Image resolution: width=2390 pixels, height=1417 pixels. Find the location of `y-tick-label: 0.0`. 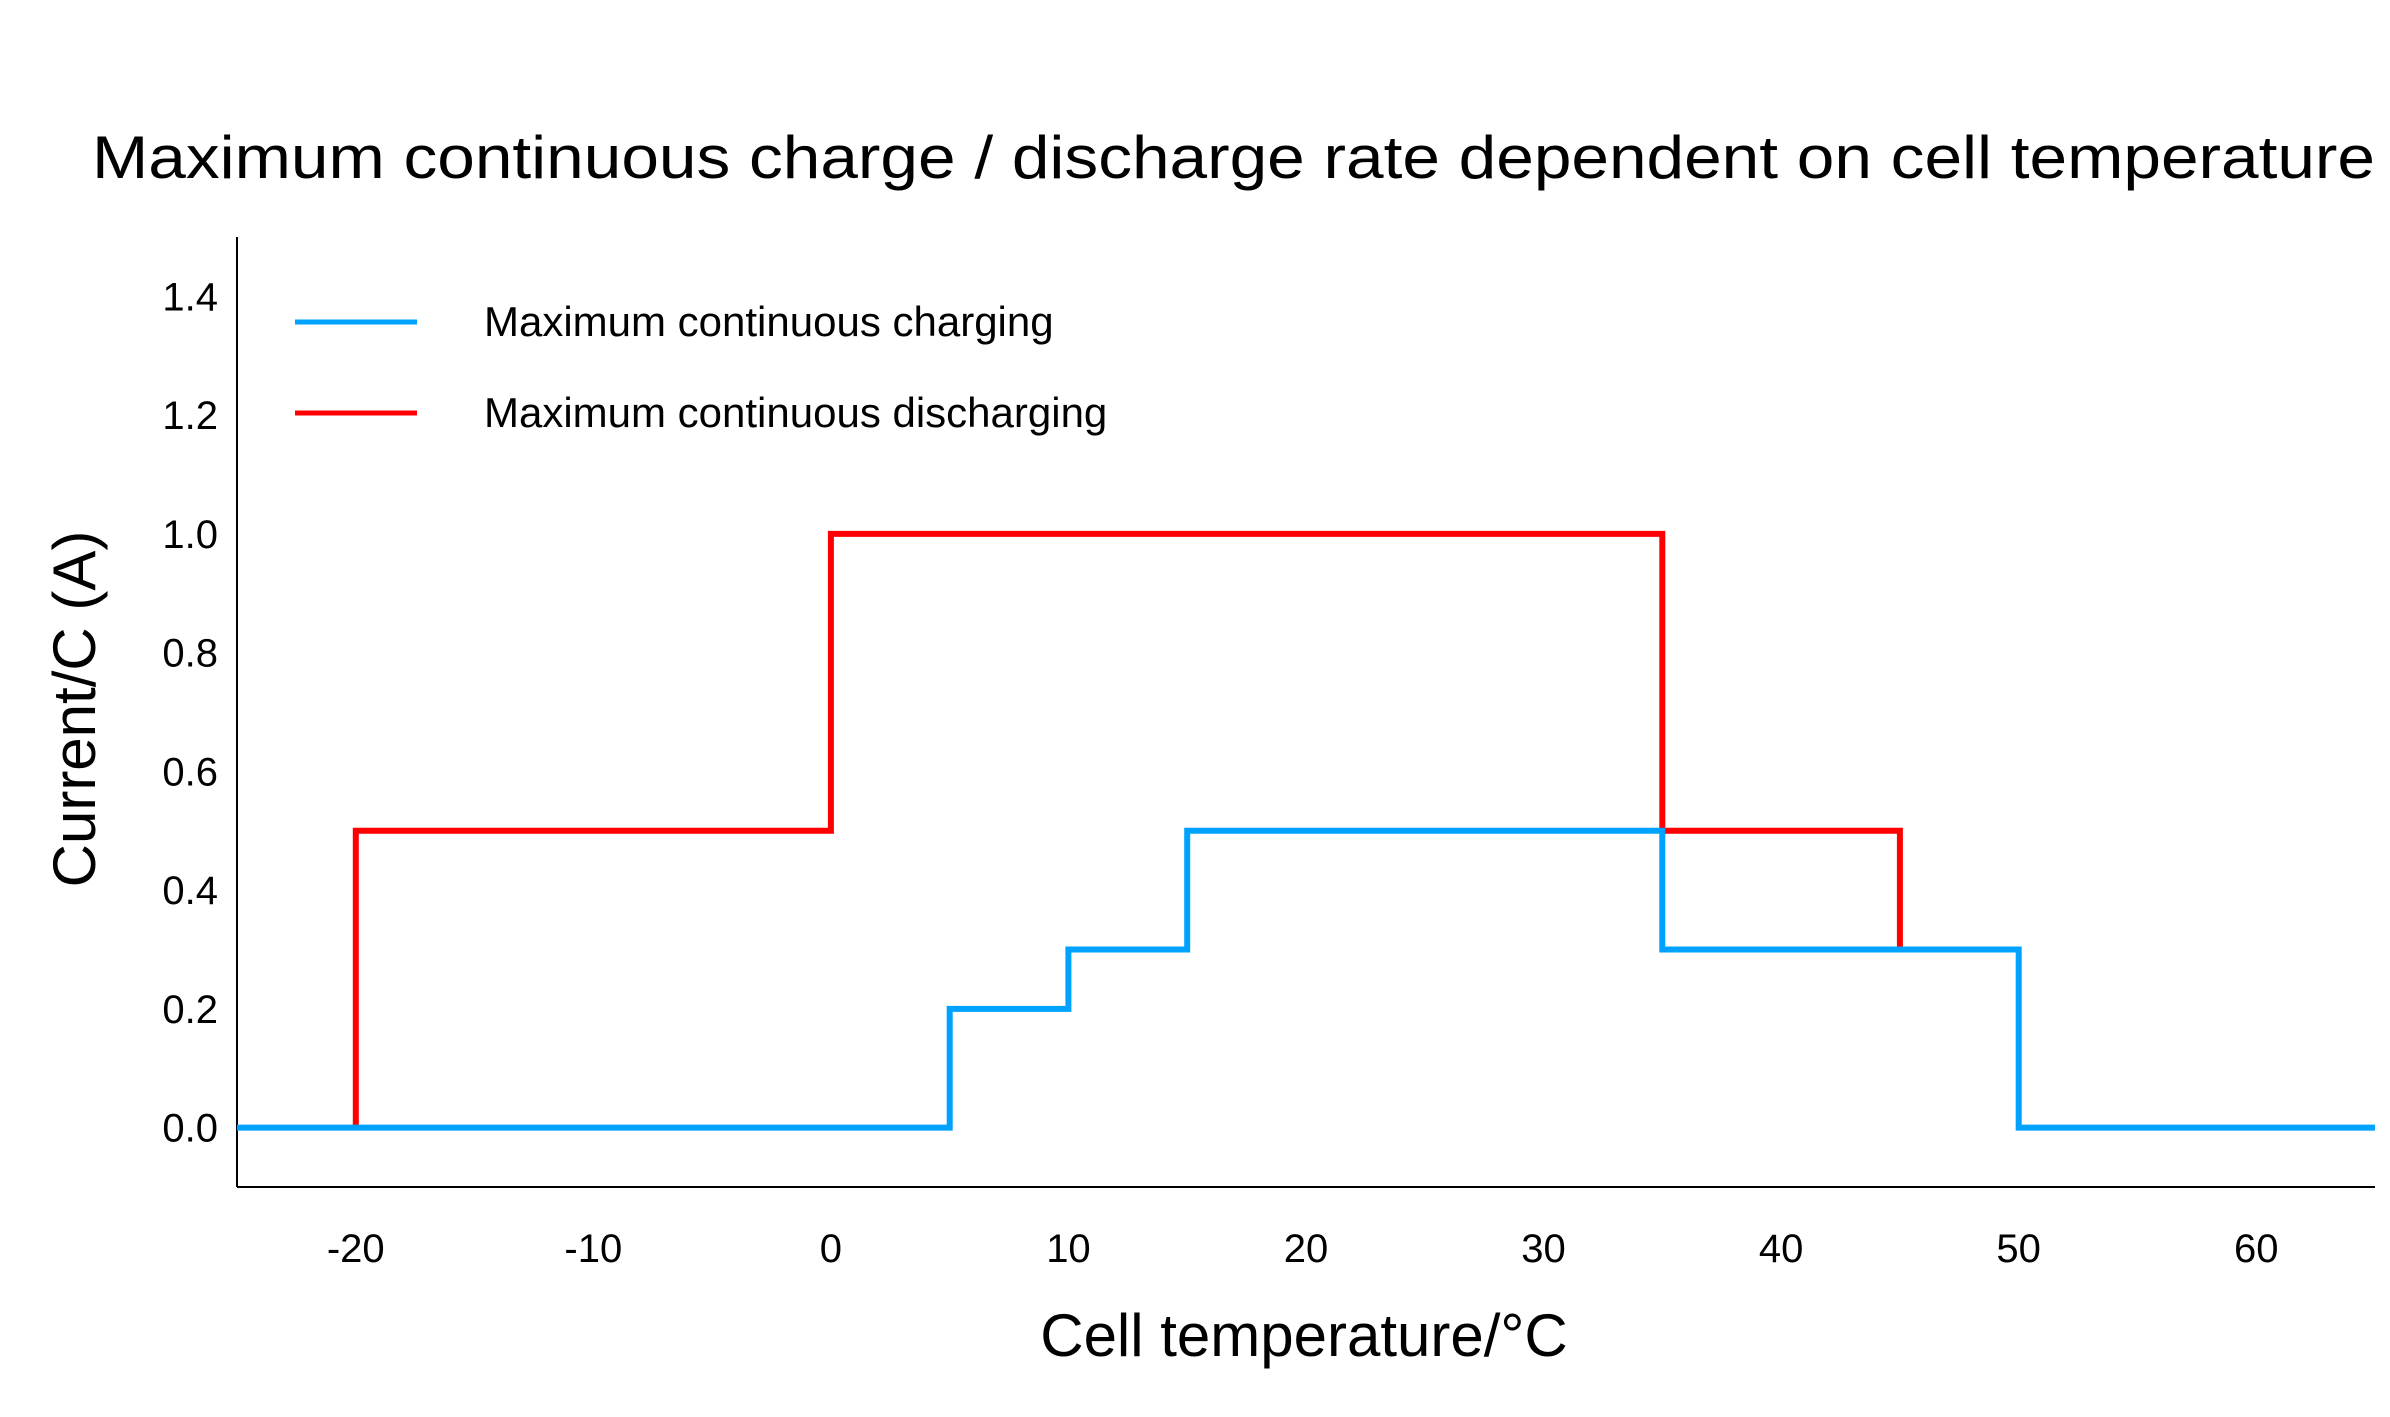

y-tick-label: 0.0 is located at coordinates (190, 1129).